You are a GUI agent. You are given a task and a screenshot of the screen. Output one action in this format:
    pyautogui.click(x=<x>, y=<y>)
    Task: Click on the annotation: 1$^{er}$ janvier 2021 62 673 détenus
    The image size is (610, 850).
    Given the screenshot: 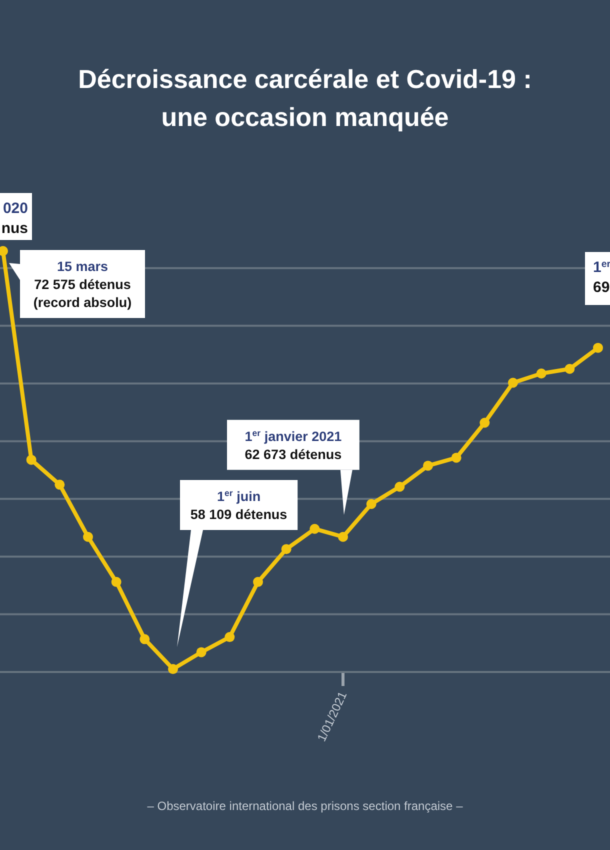 What is the action you would take?
    pyautogui.click(x=293, y=445)
    